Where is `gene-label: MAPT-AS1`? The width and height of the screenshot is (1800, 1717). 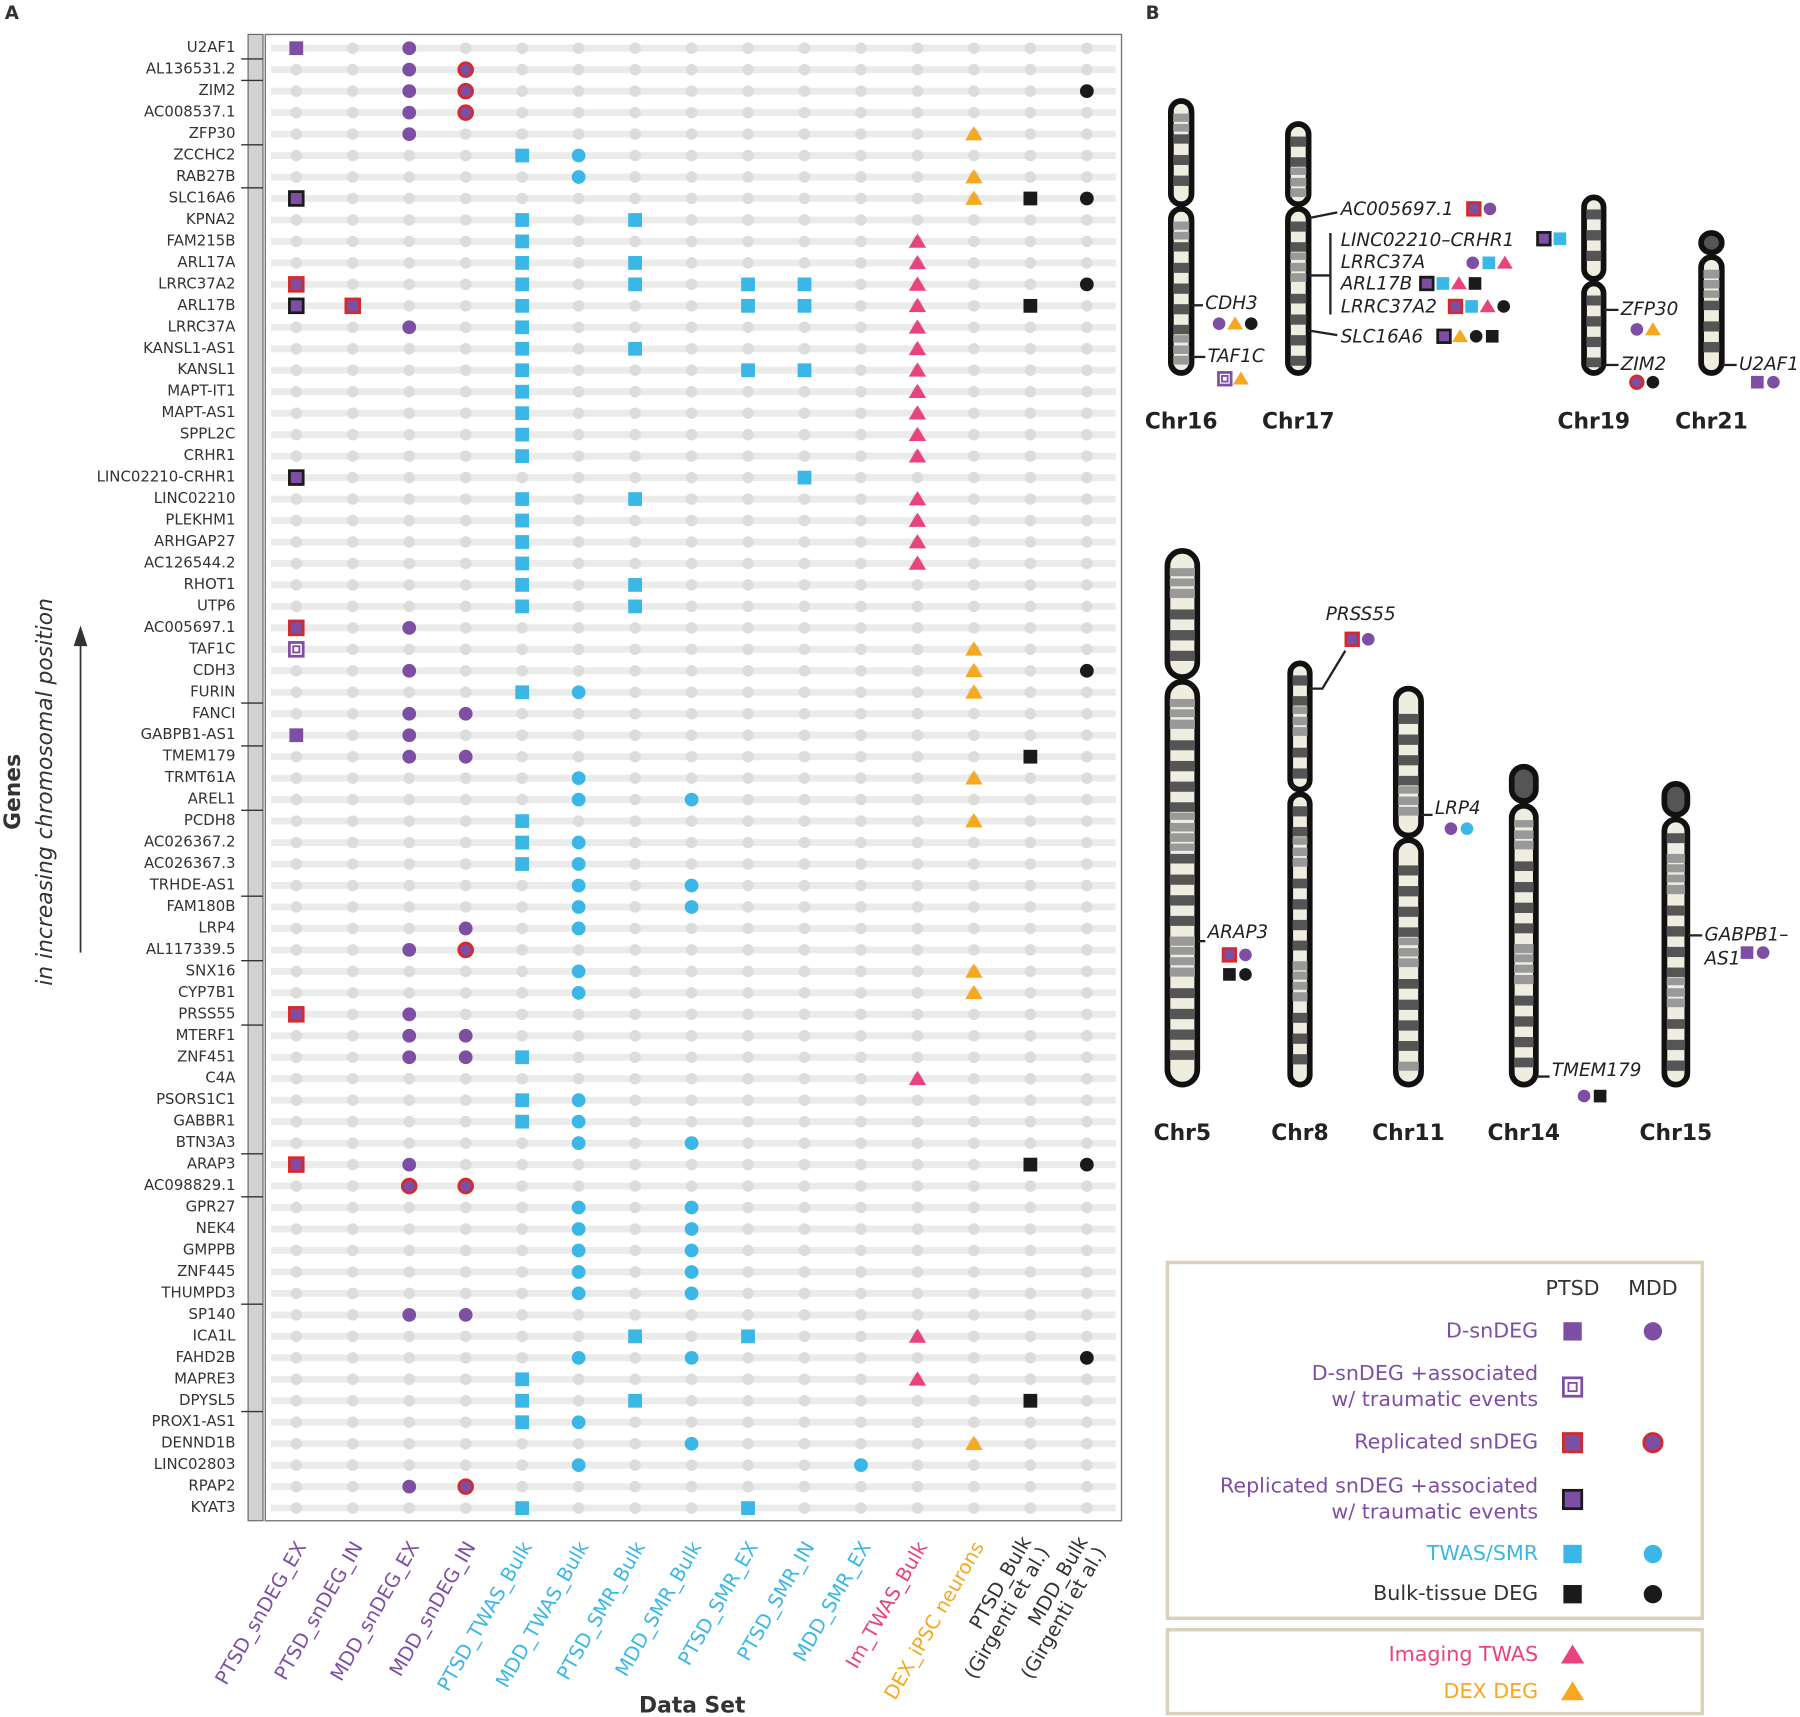
gene-label: MAPT-AS1 is located at coordinates (198, 412).